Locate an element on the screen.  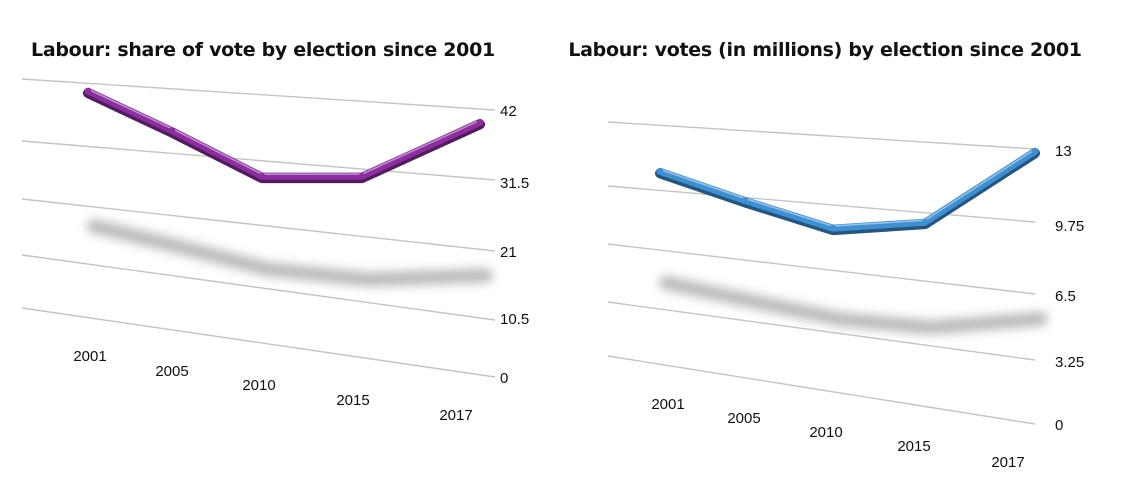
y-tick-label: 9.75 is located at coordinates (1069, 226).